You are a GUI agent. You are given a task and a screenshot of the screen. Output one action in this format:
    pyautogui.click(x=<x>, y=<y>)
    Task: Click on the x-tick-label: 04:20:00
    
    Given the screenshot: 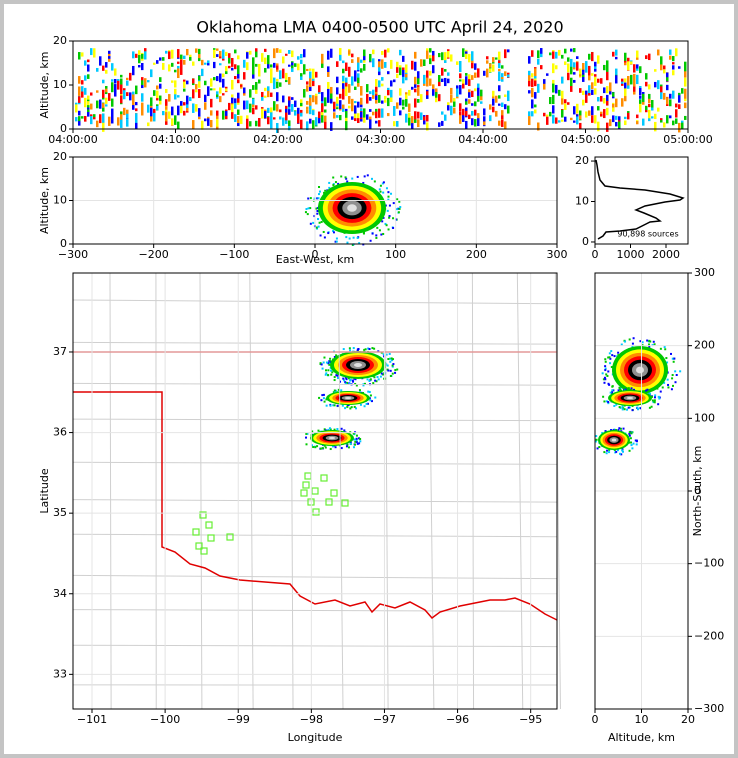 What is the action you would take?
    pyautogui.click(x=277, y=139)
    